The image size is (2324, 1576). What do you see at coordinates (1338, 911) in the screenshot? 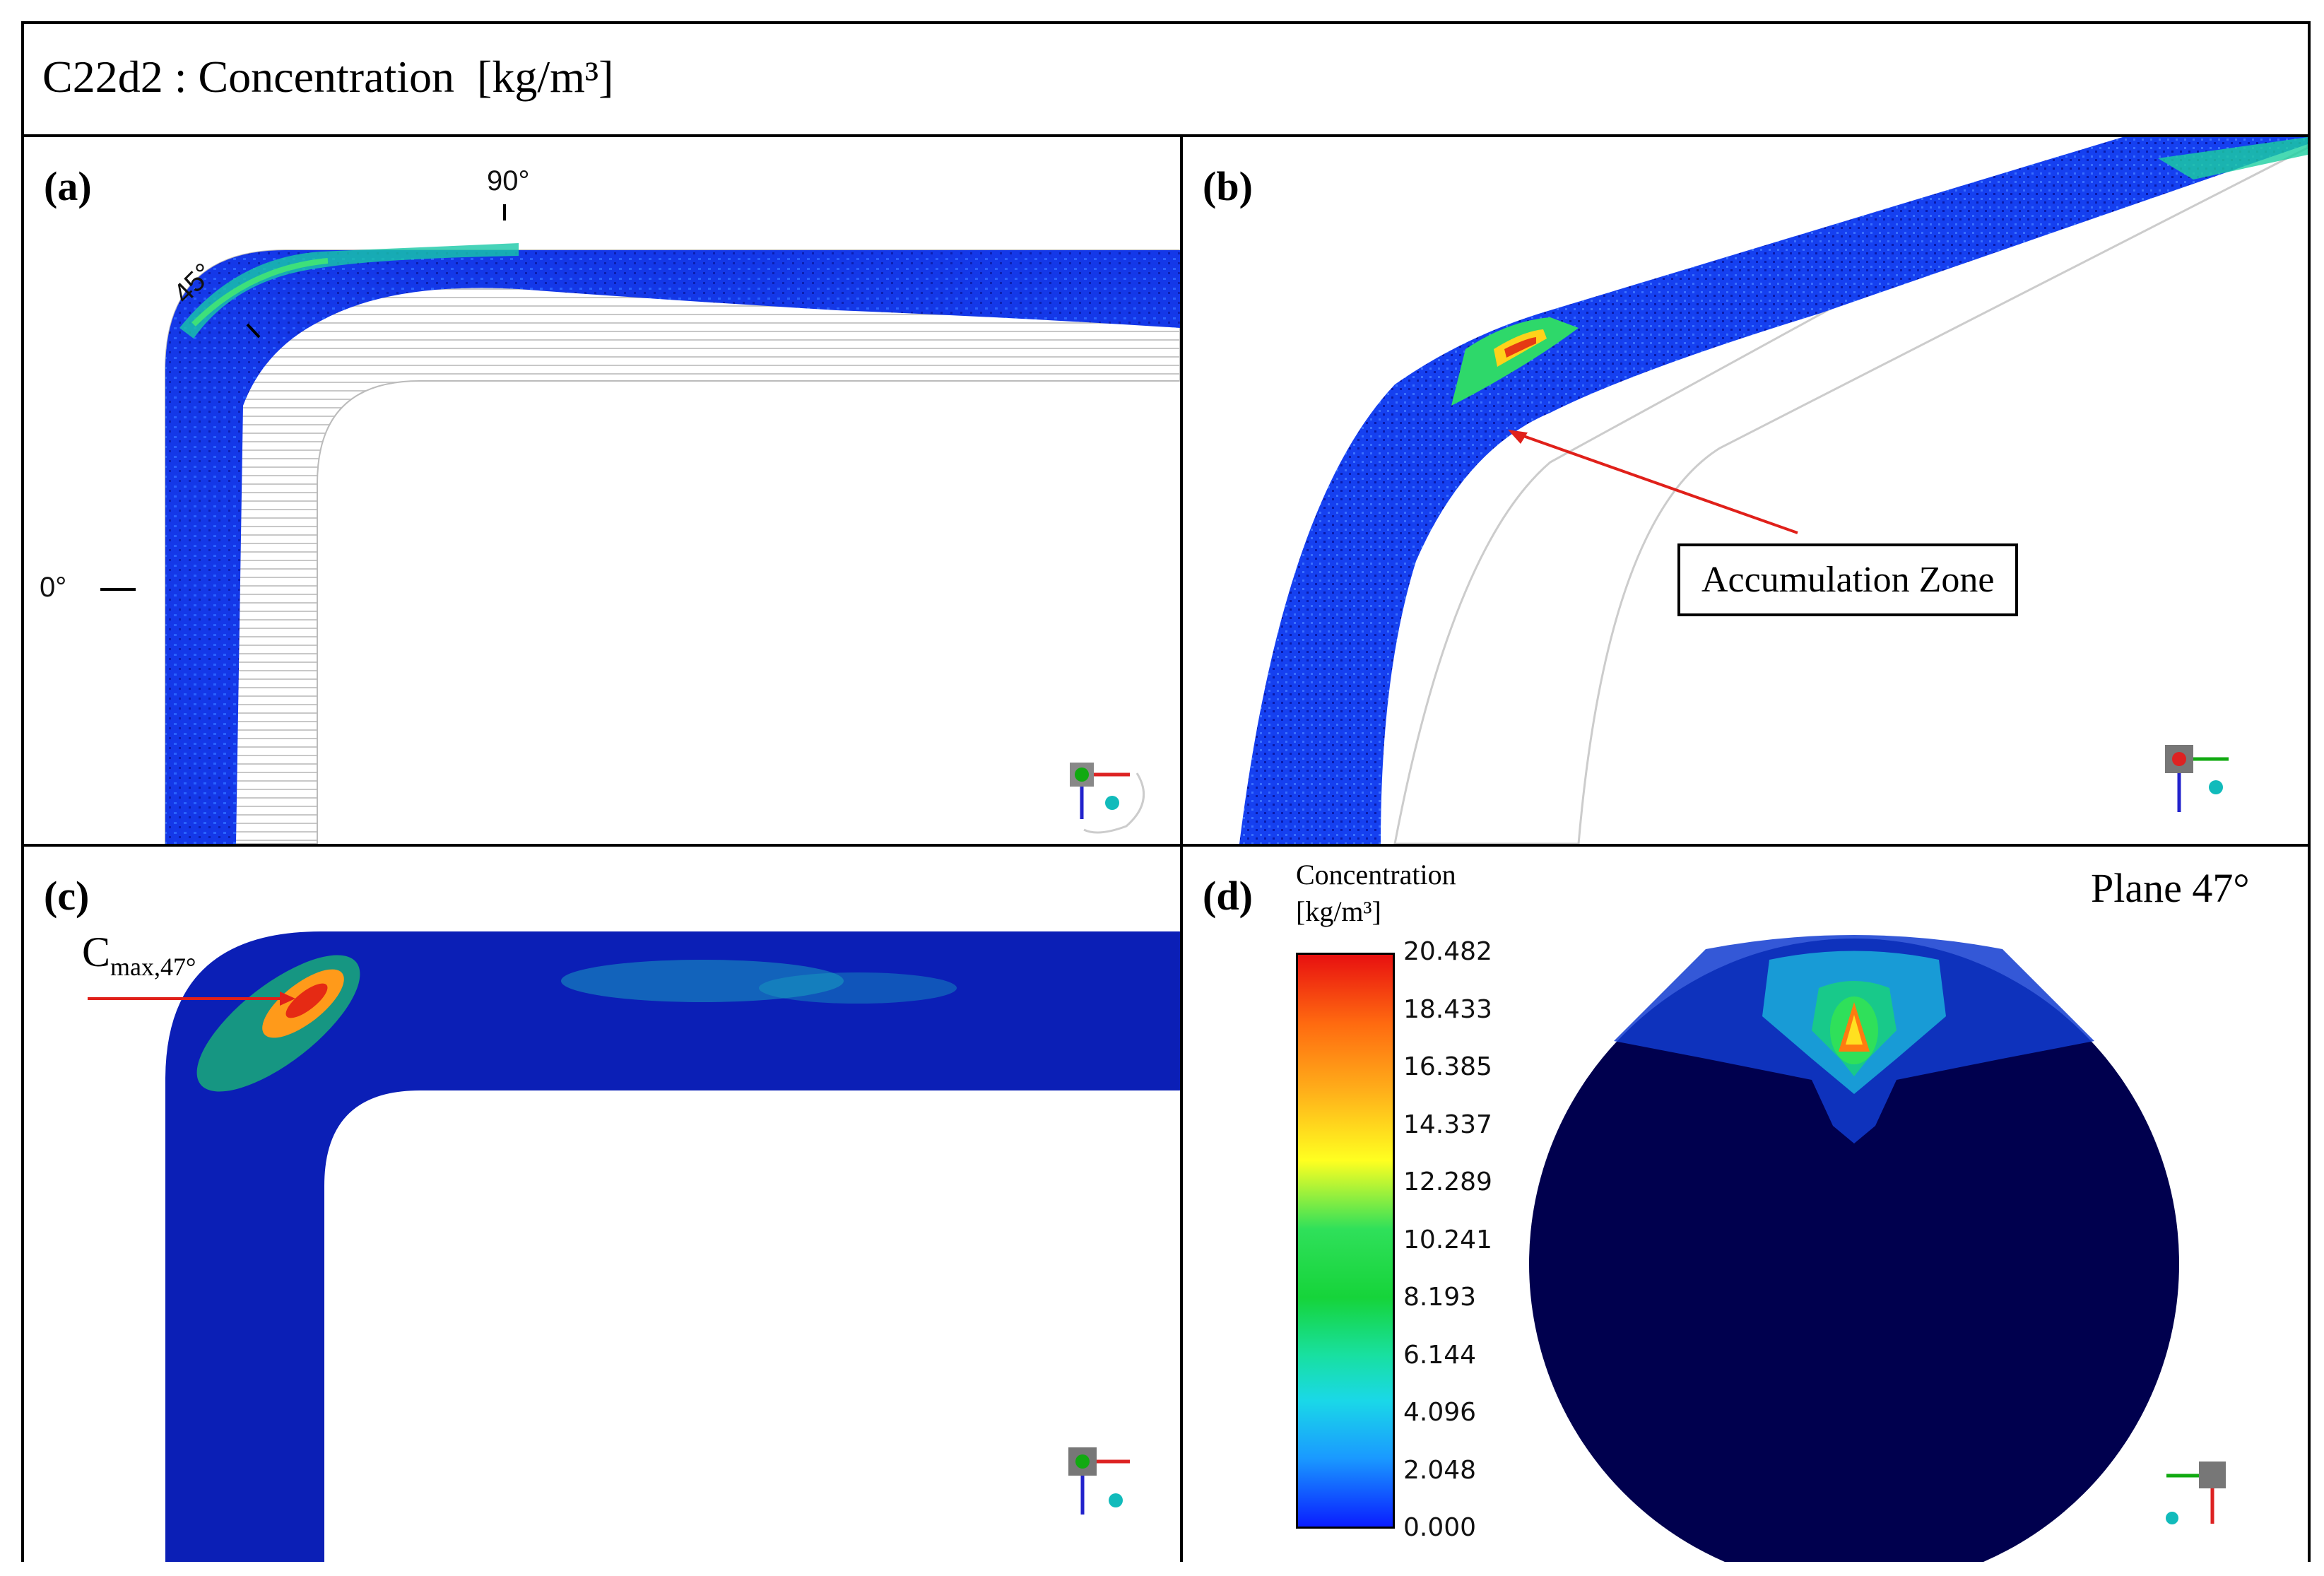
I see `legend-title-line2: [kg/m³]` at bounding box center [1338, 911].